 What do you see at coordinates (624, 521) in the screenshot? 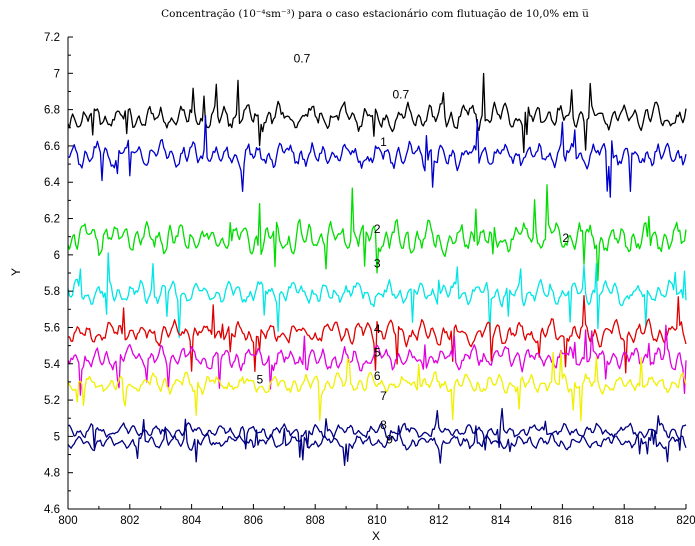
I see `x-tick-label: 818` at bounding box center [624, 521].